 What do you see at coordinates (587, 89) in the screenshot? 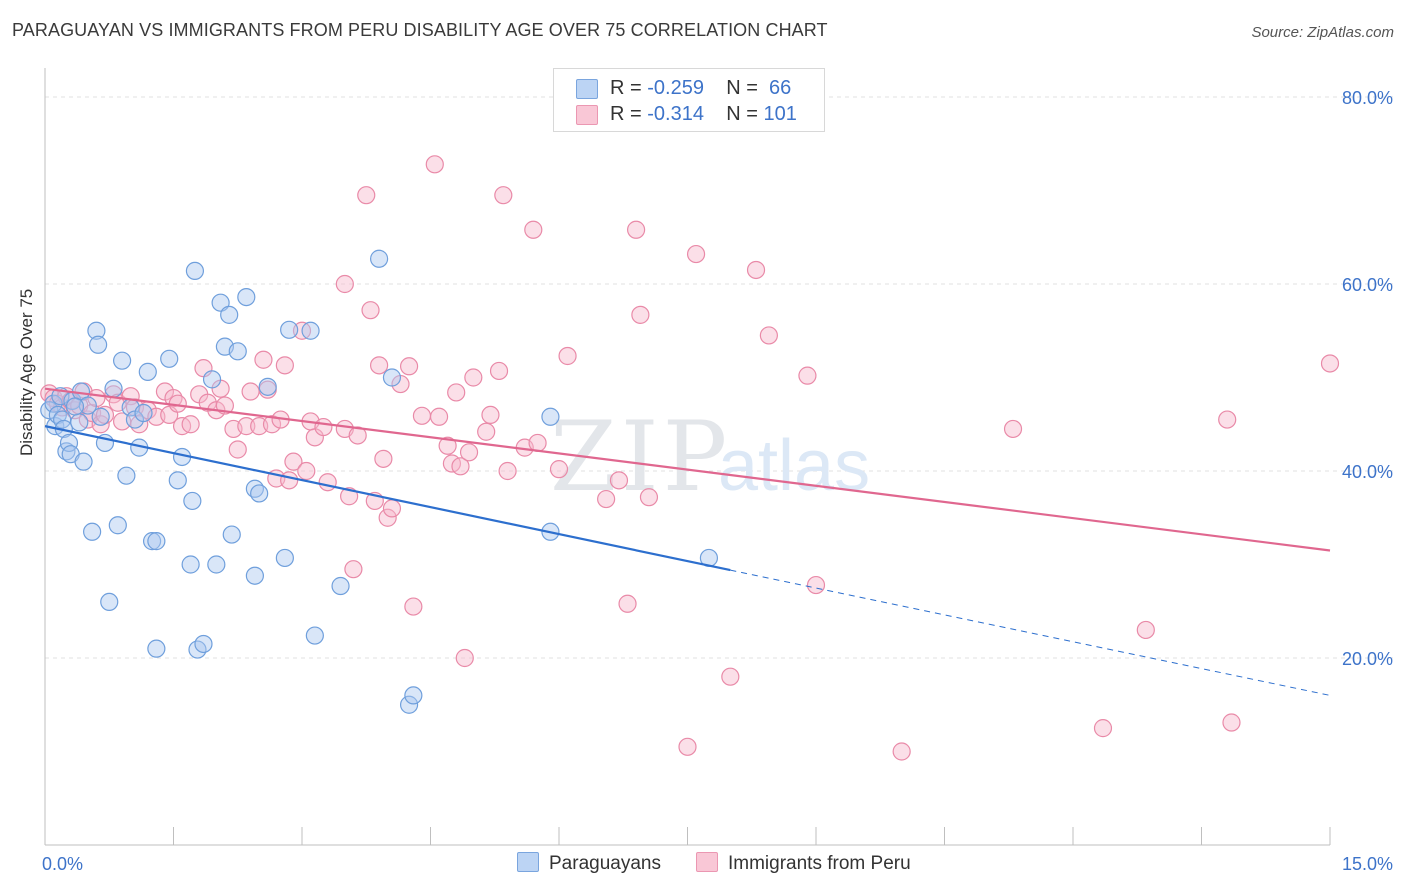
I see `legend-swatch-blue` at bounding box center [587, 89].